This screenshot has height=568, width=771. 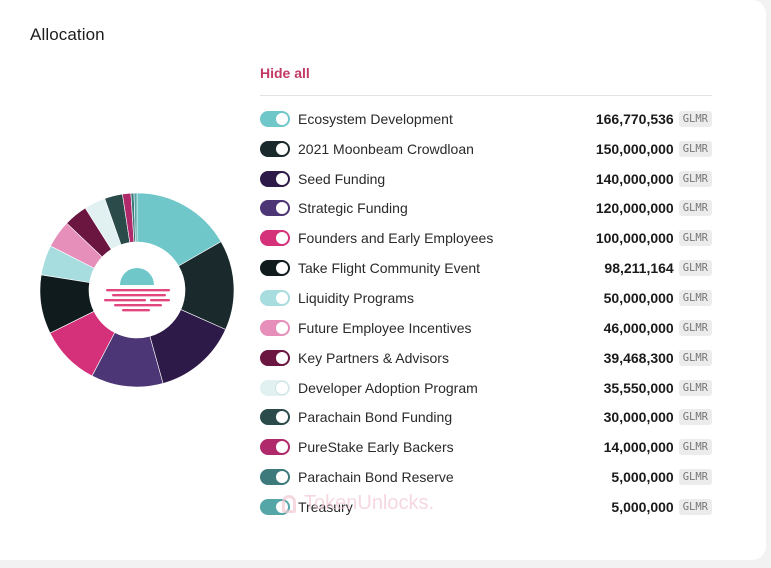 What do you see at coordinates (386, 148) in the screenshot?
I see `legend-label: 2021 Moonbeam Crowdloan` at bounding box center [386, 148].